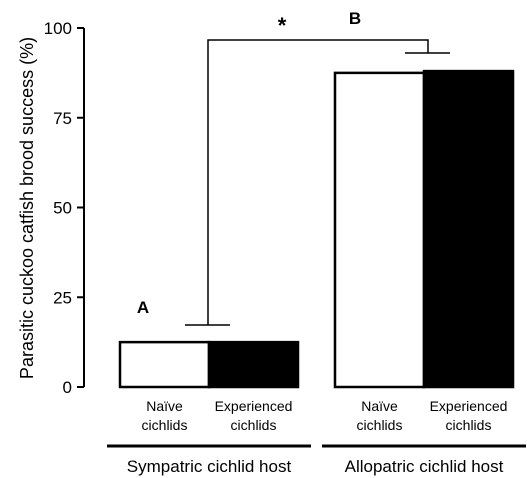 The width and height of the screenshot is (527, 478). Describe the element at coordinates (424, 466) in the screenshot. I see `group-label: Allopatric cichlid host` at that location.